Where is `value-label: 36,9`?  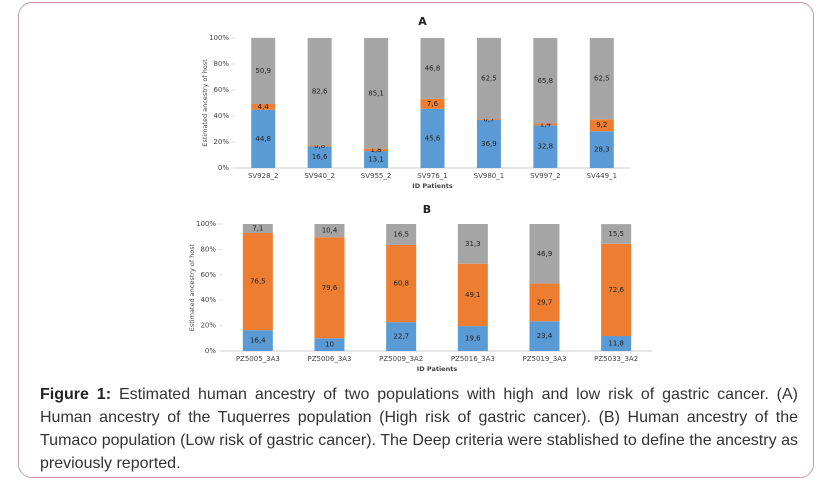 value-label: 36,9 is located at coordinates (489, 144).